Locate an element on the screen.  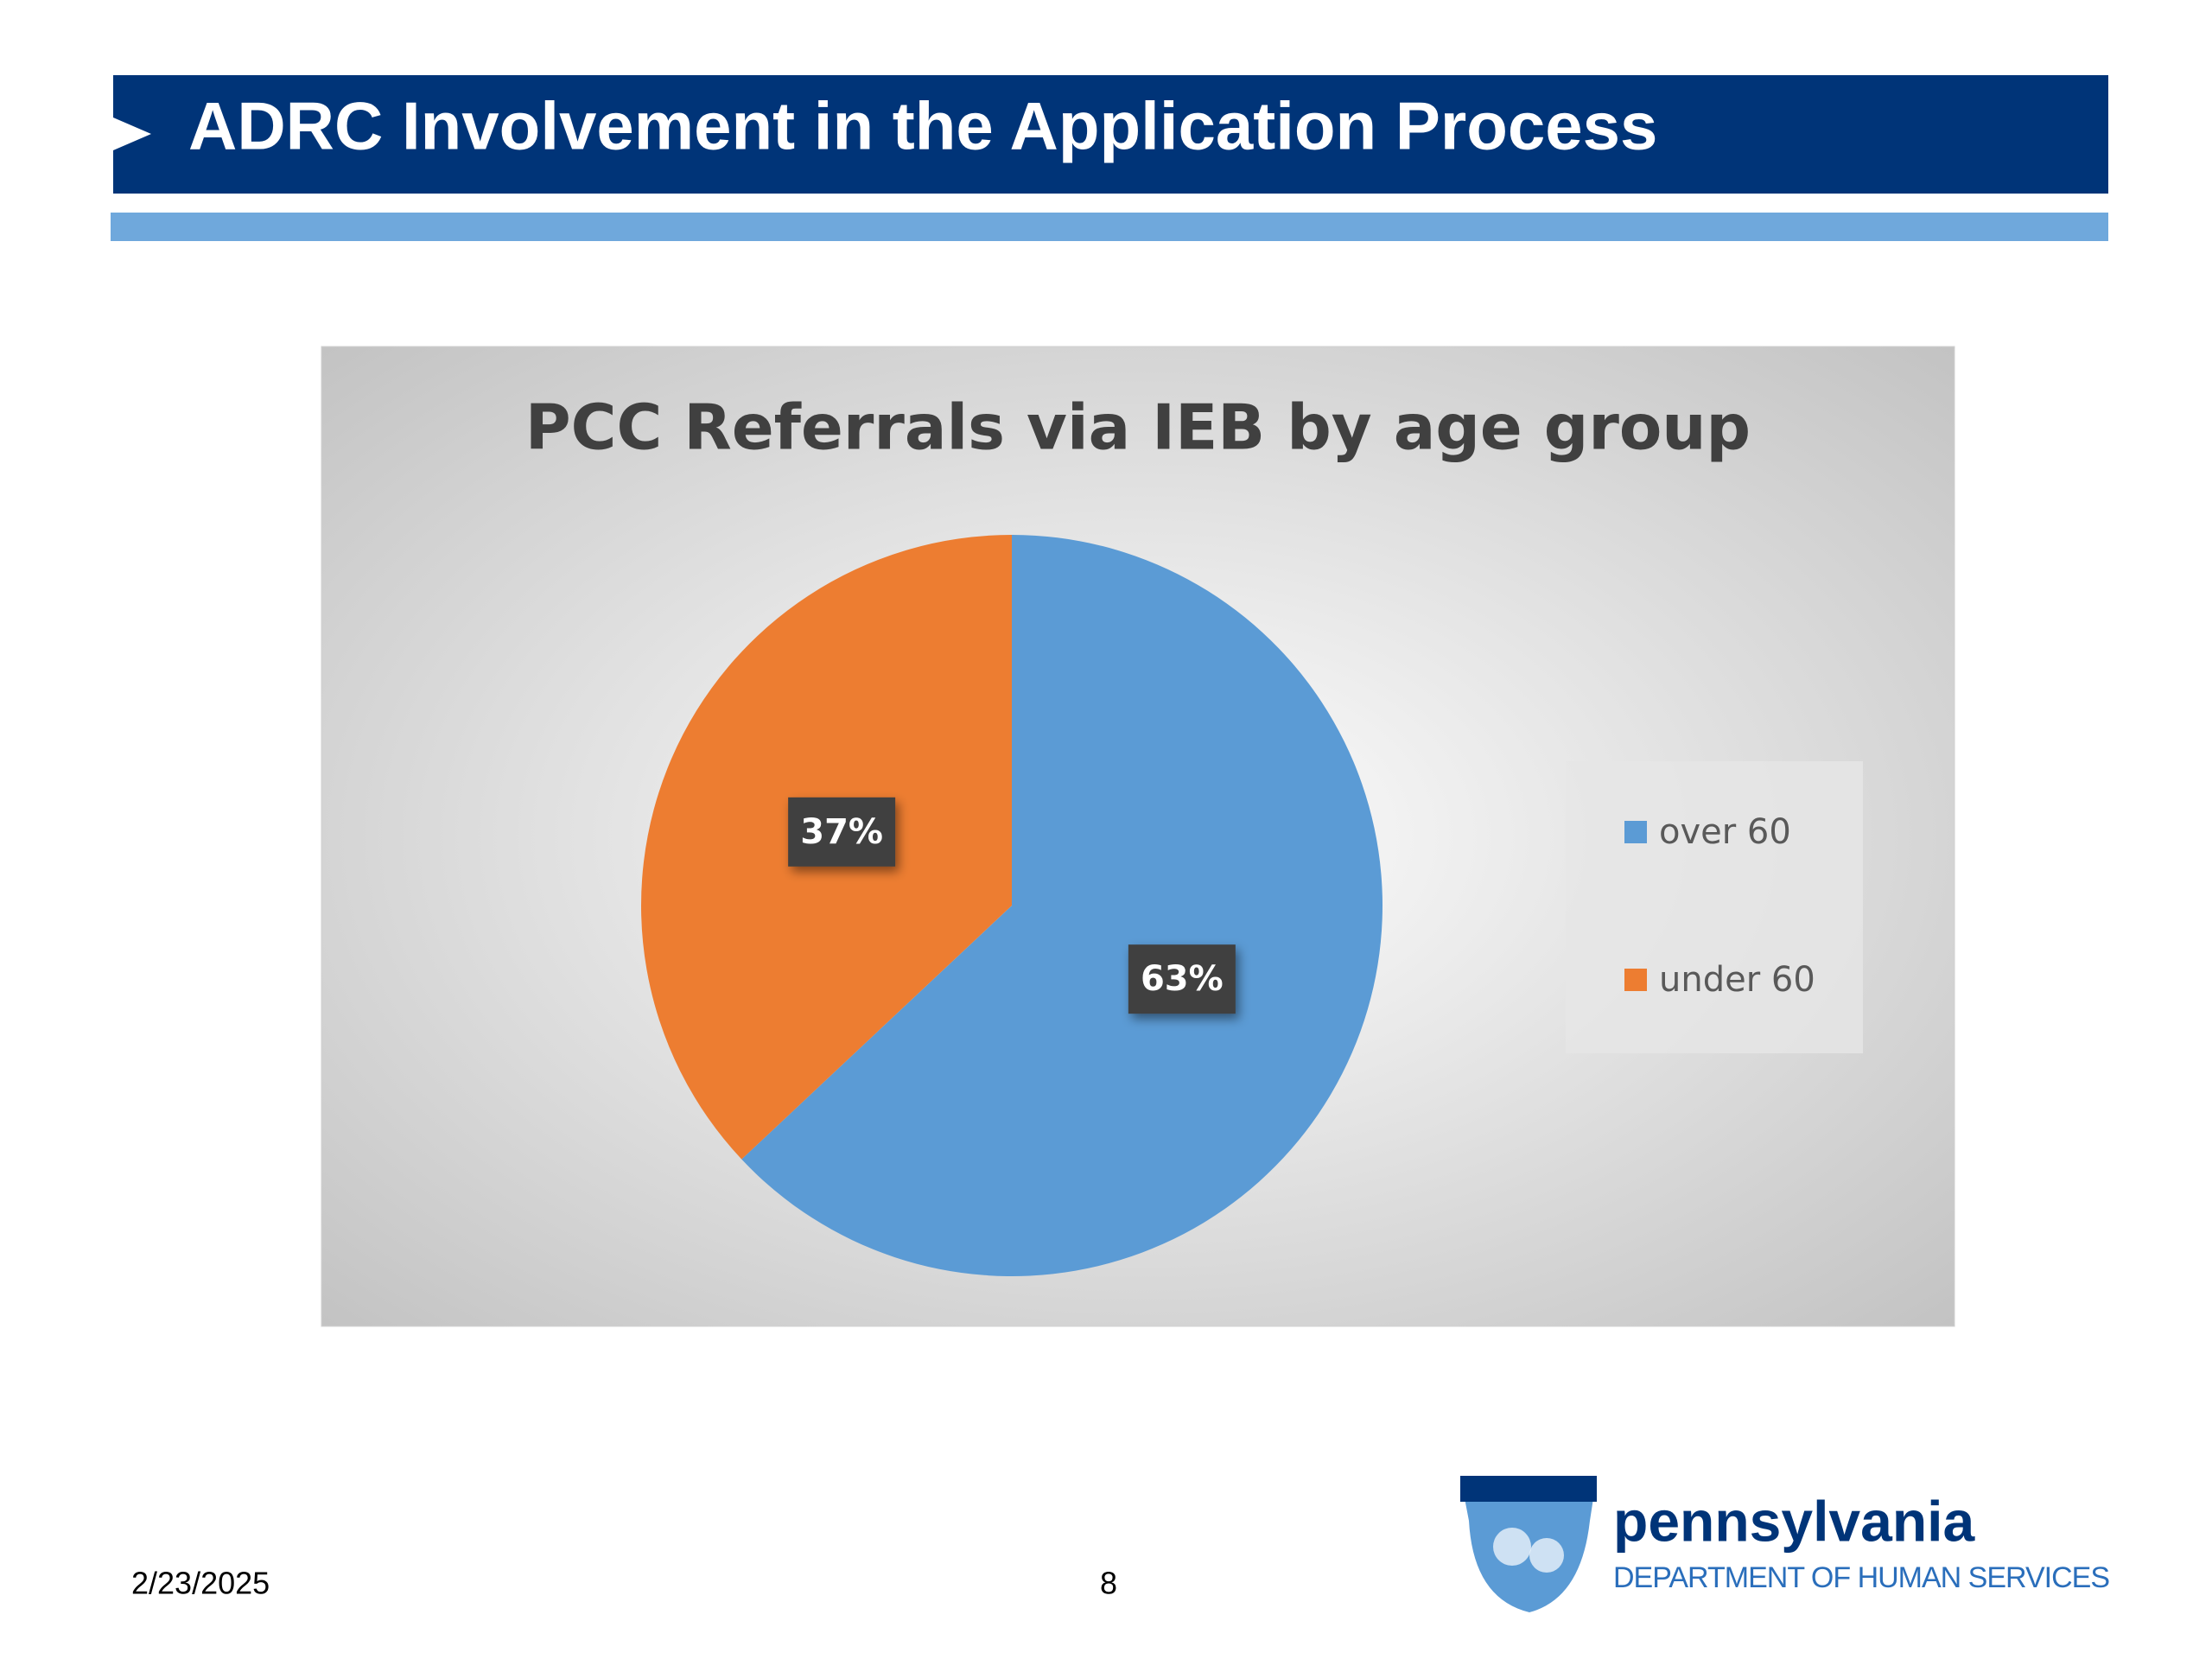
title-bar is located at coordinates (1110, 134).